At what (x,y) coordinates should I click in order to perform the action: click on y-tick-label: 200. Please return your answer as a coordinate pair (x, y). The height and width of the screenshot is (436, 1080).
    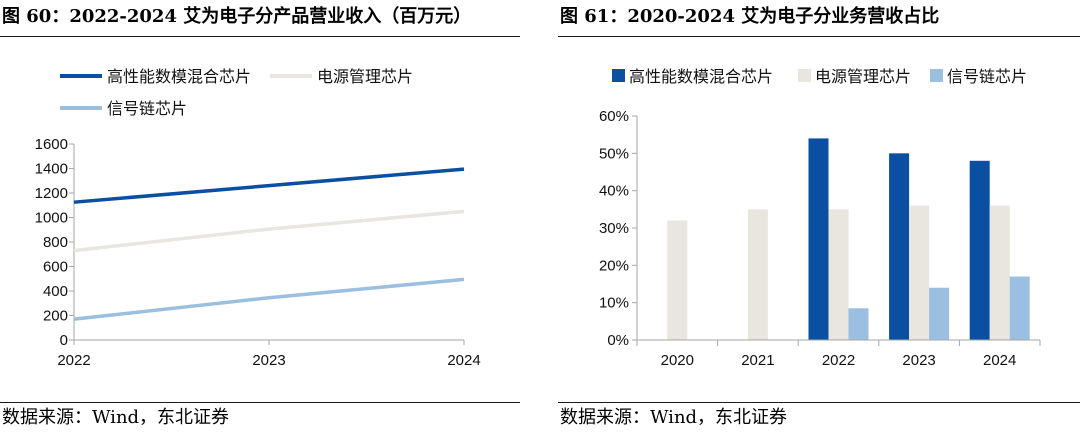
    Looking at the image, I should click on (55, 316).